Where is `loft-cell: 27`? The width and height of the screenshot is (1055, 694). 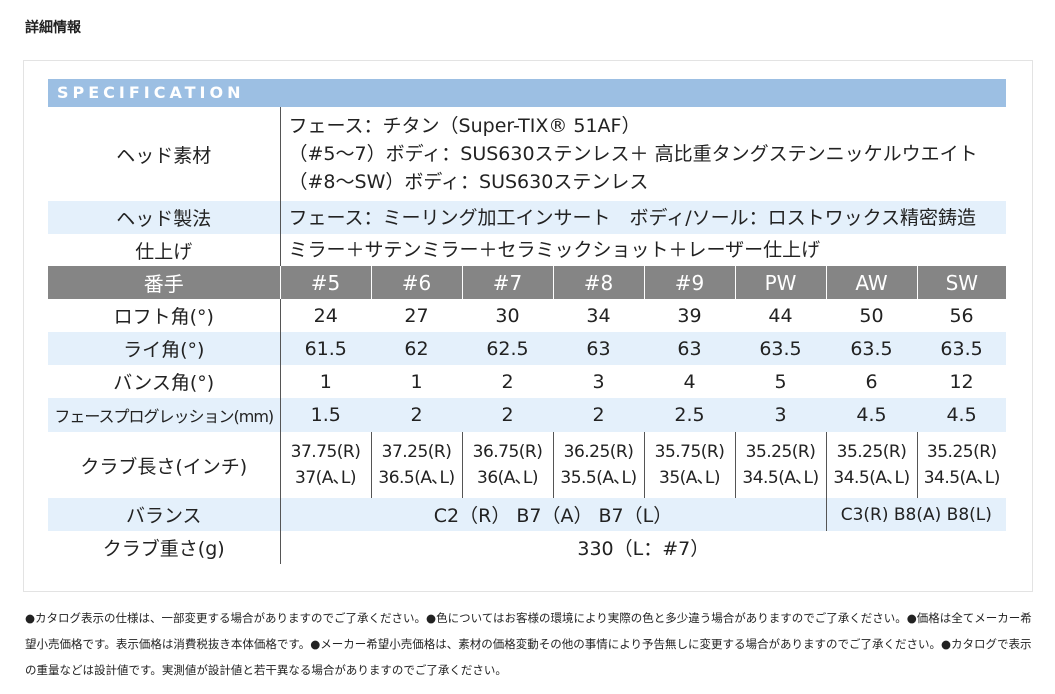
loft-cell: 27 is located at coordinates (416, 315).